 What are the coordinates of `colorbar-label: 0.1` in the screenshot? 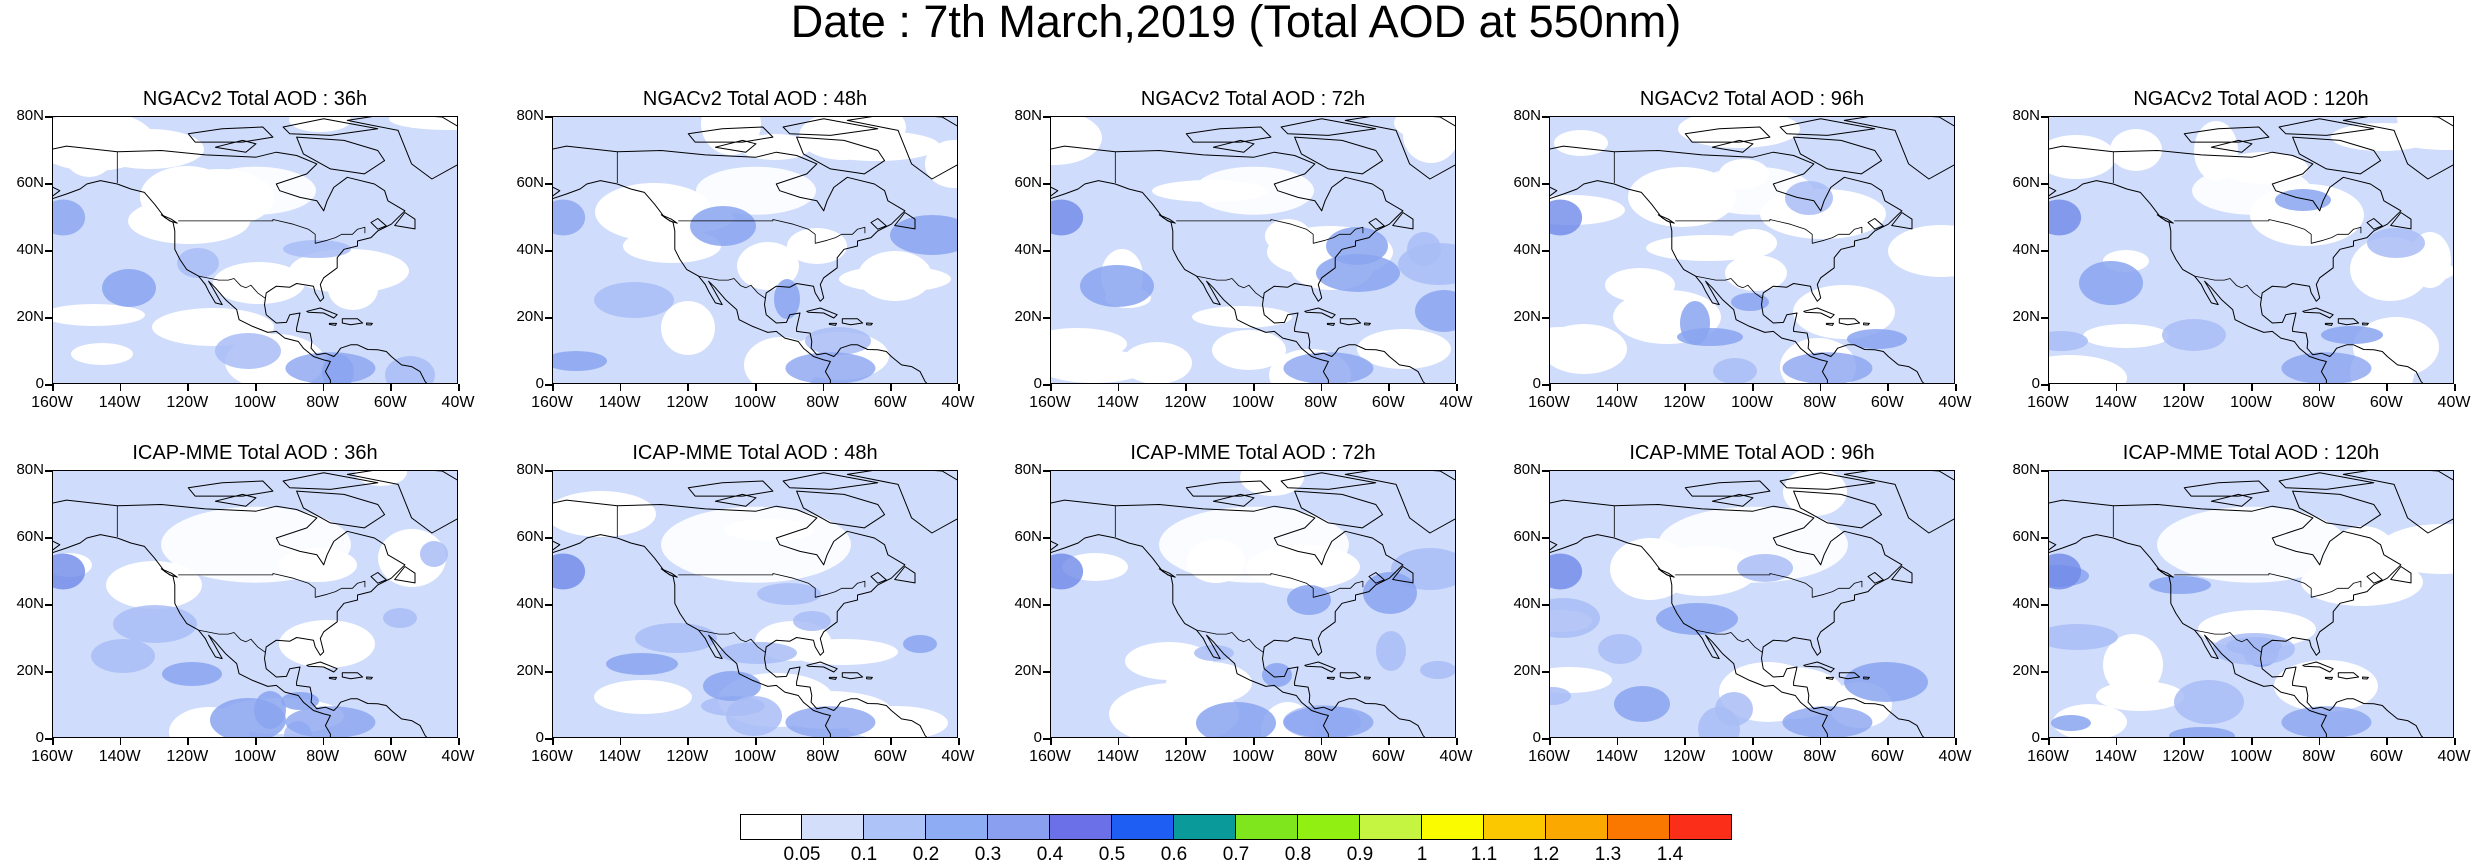 It's located at (864, 854).